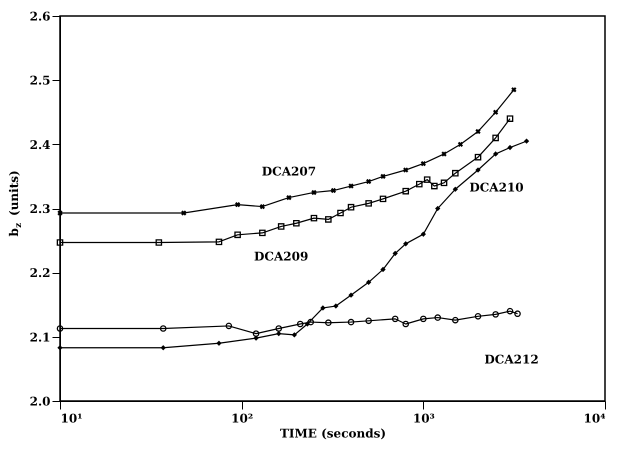  Describe the element at coordinates (511, 359) in the screenshot. I see `text: DCA212` at that location.